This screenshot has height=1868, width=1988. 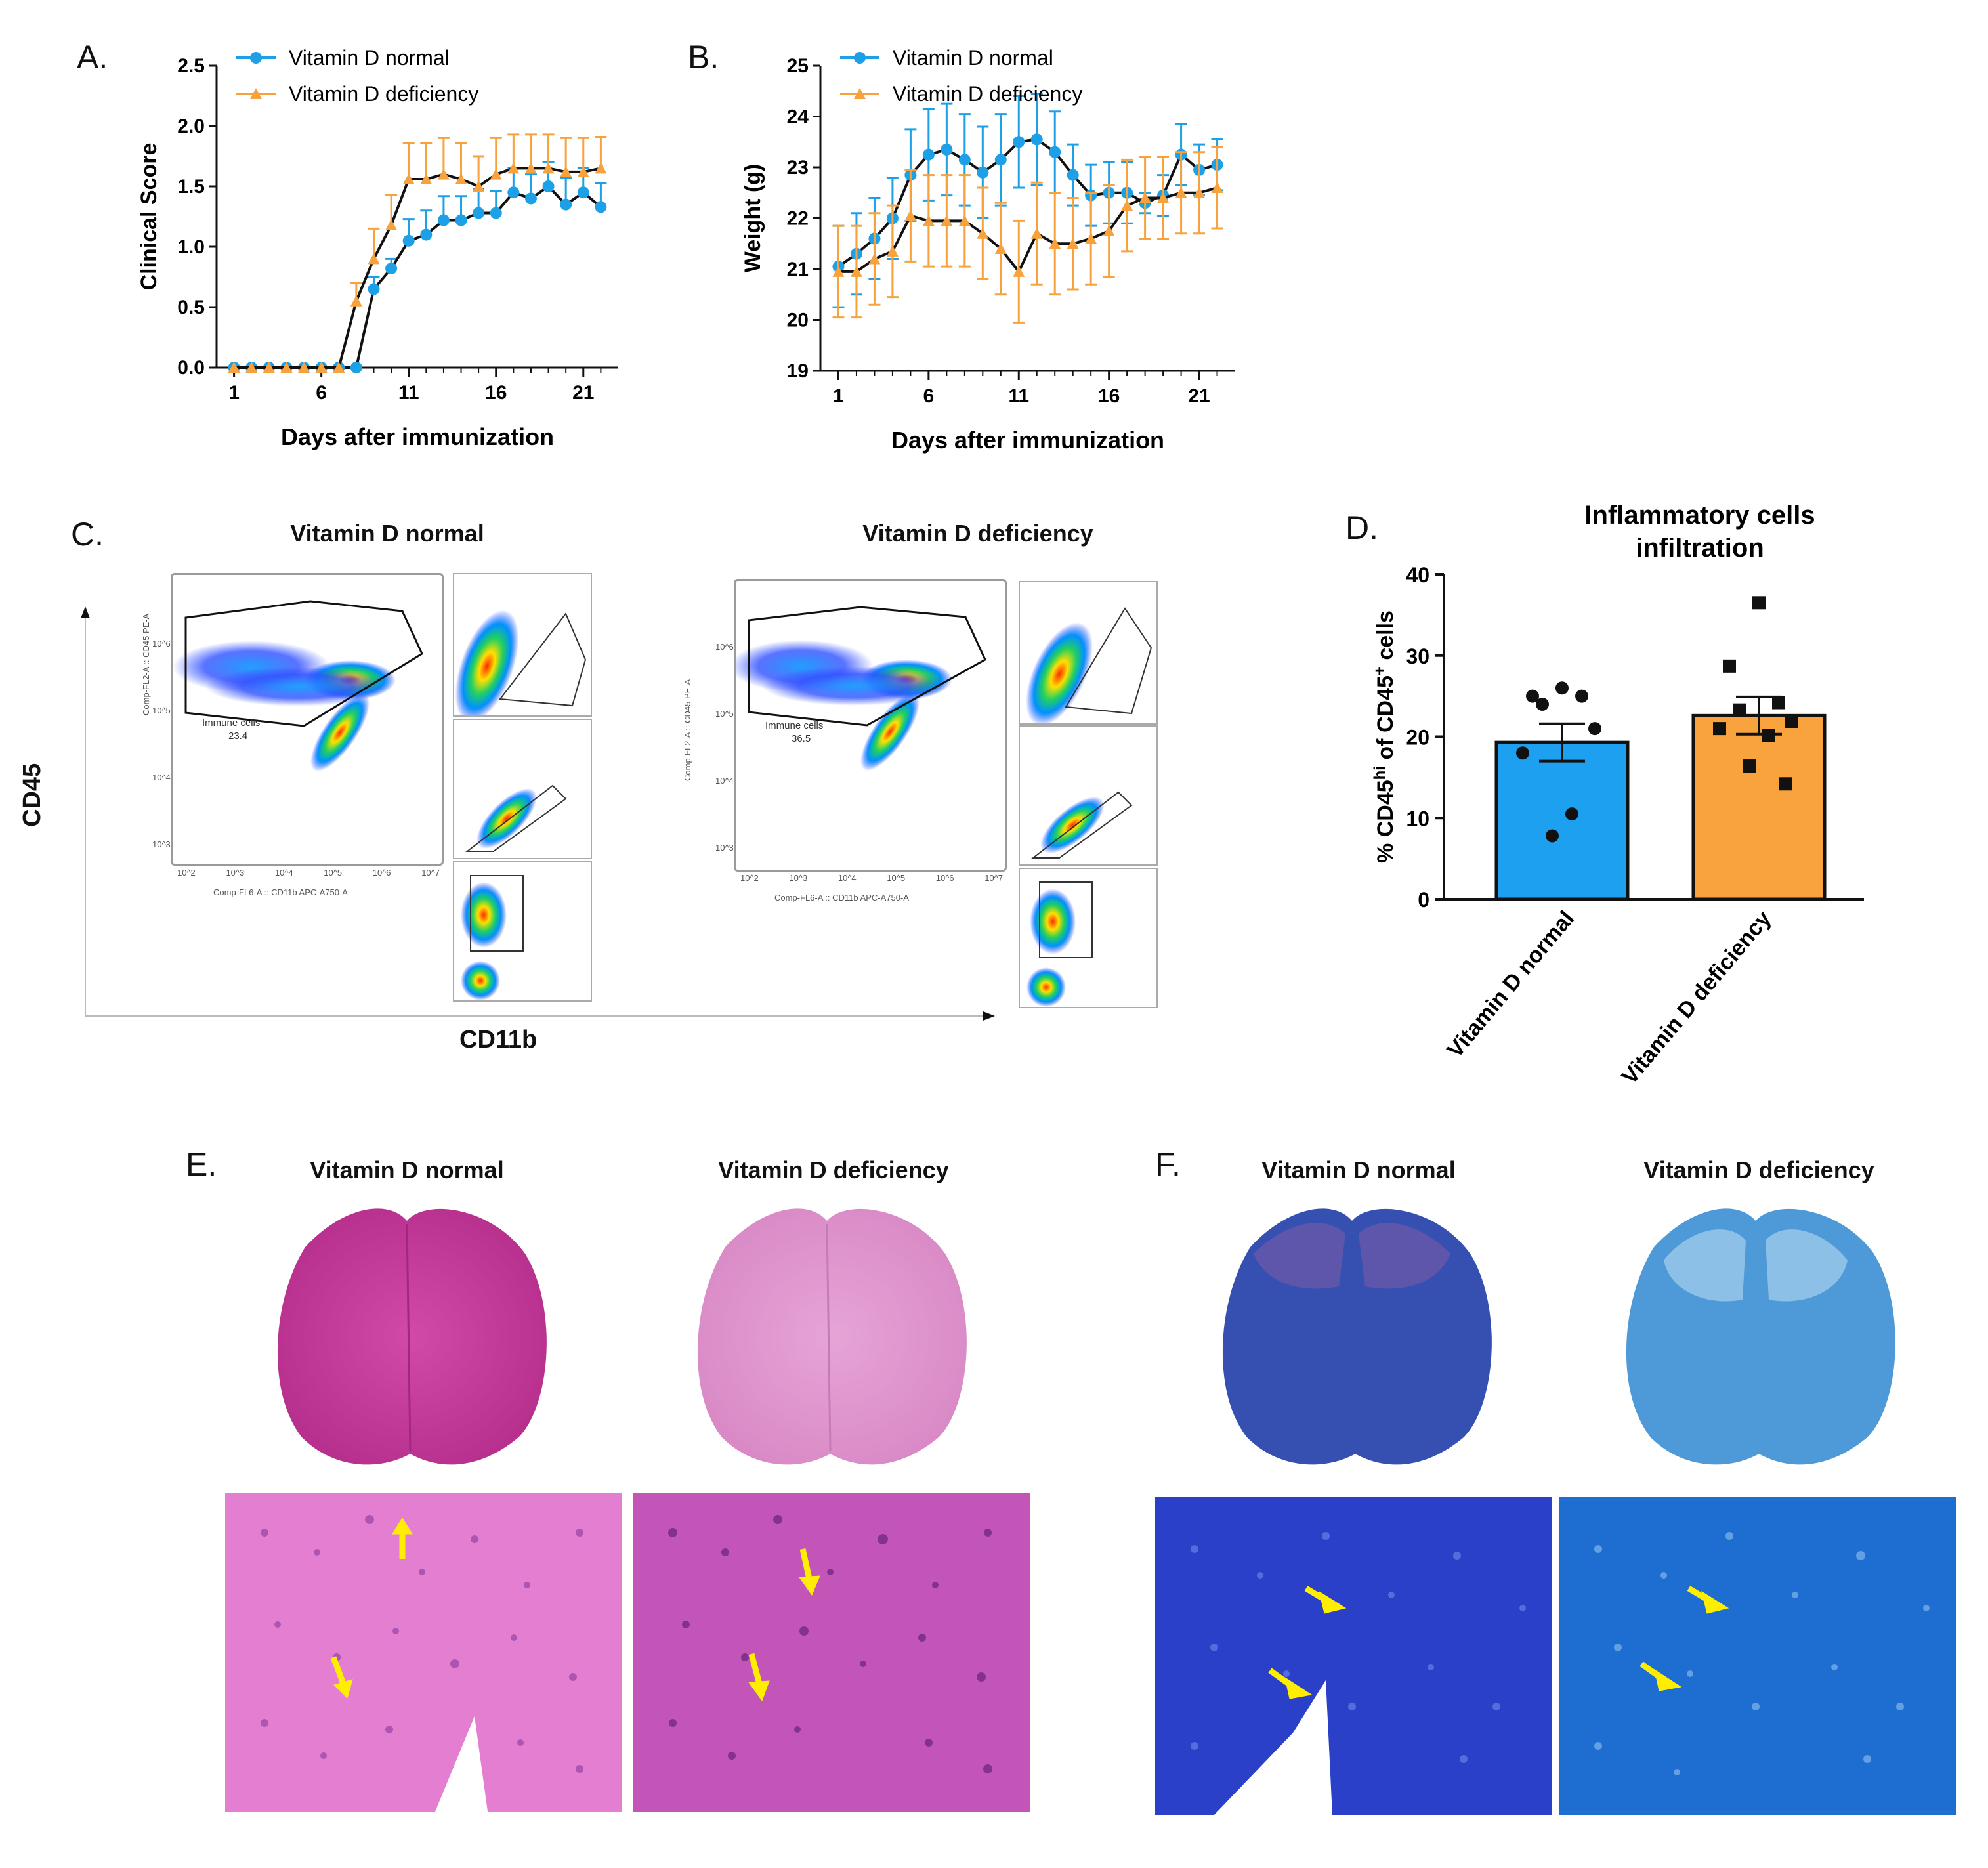 I want to click on xtick: 10^6, so click(x=944, y=878).